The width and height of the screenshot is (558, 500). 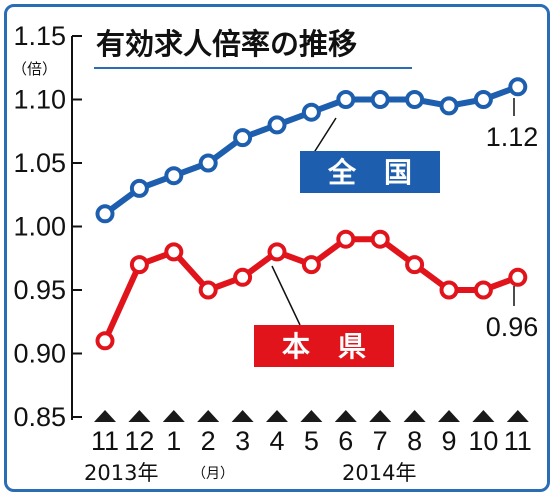 I want to click on national-end-label: 1.12, so click(x=512, y=137).